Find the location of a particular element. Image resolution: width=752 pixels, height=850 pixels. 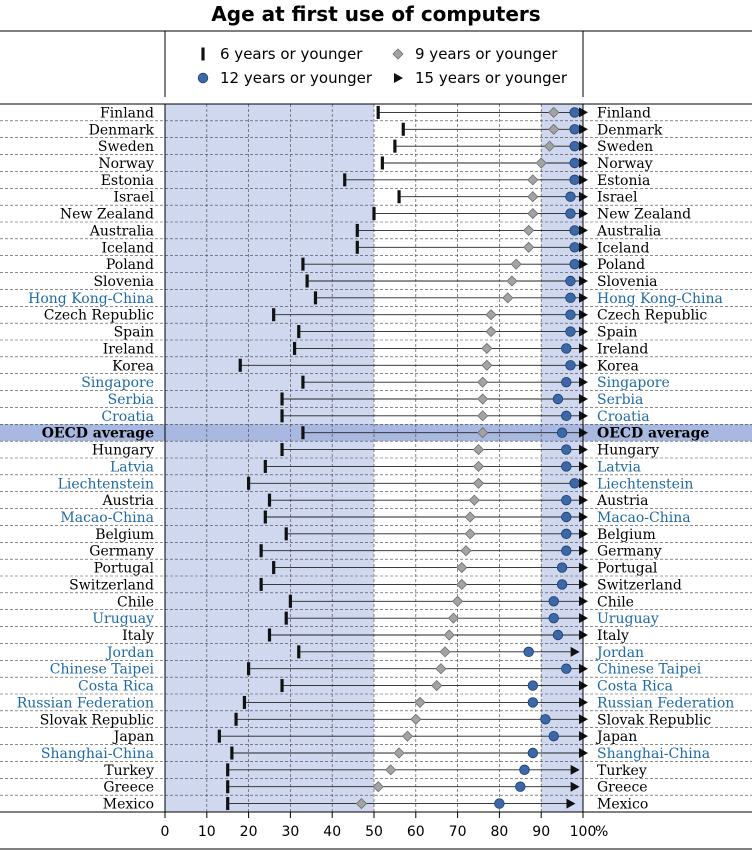

data-row: Denmark Denmark is located at coordinates (376, 130).